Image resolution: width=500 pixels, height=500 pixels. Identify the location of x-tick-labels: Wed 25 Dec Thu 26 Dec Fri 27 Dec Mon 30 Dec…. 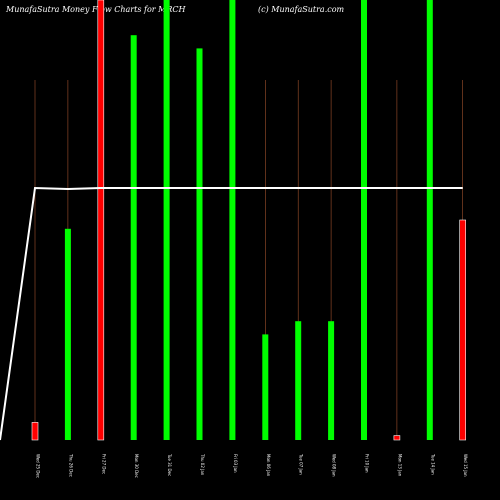
(252, 465).